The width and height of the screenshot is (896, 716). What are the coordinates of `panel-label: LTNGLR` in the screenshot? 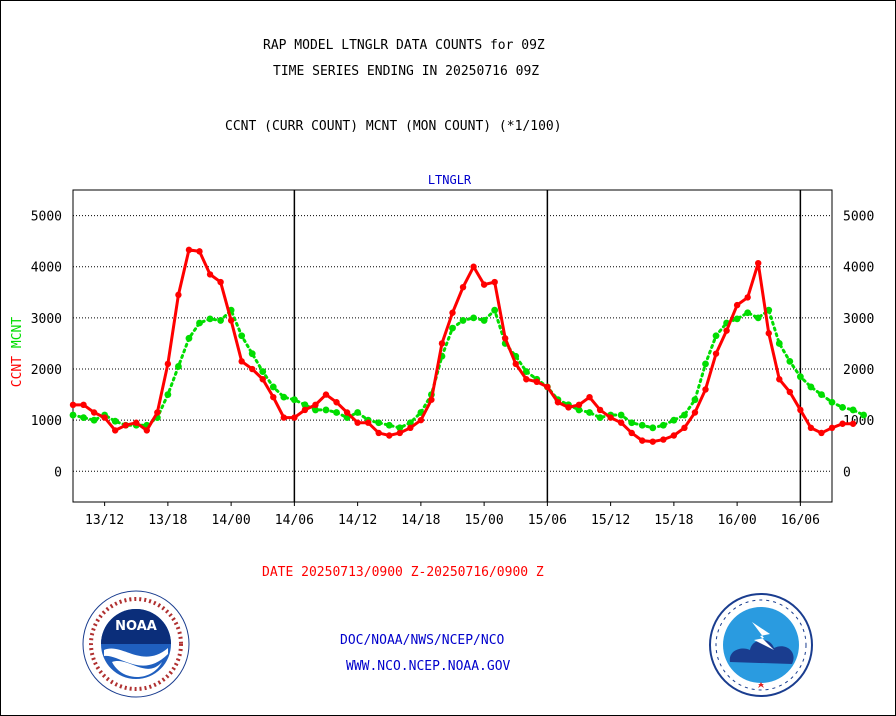 It's located at (450, 180).